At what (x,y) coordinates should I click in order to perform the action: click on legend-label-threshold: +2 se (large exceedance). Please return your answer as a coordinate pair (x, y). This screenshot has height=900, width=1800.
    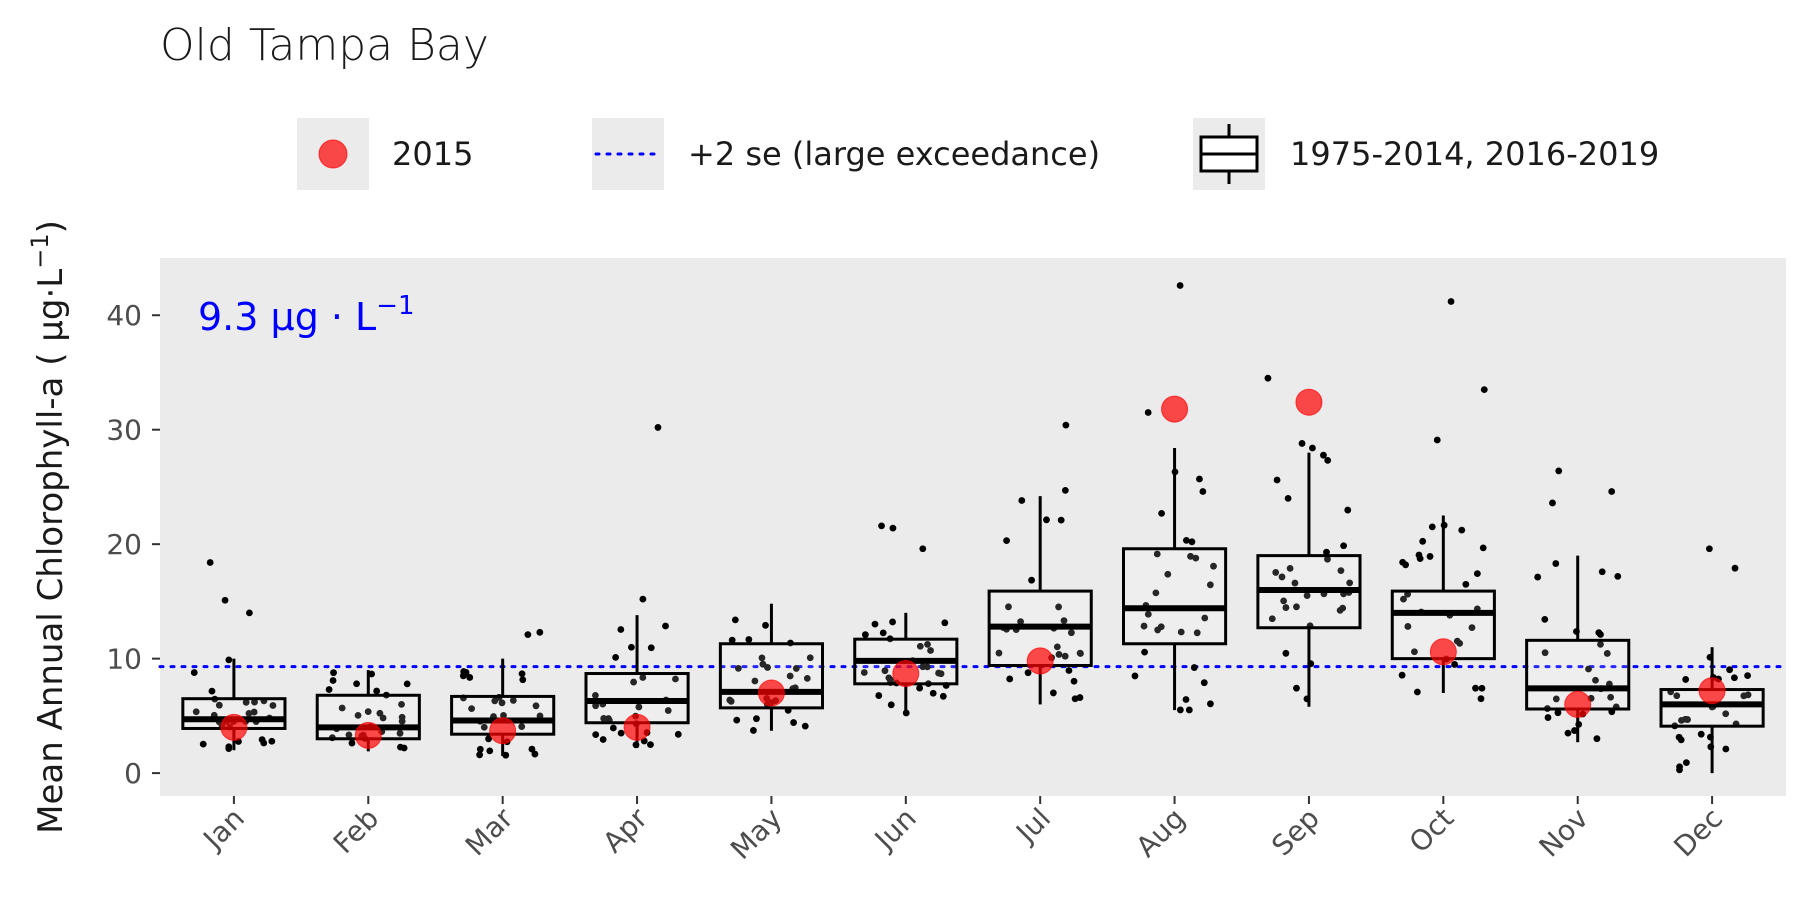
    Looking at the image, I should click on (894, 154).